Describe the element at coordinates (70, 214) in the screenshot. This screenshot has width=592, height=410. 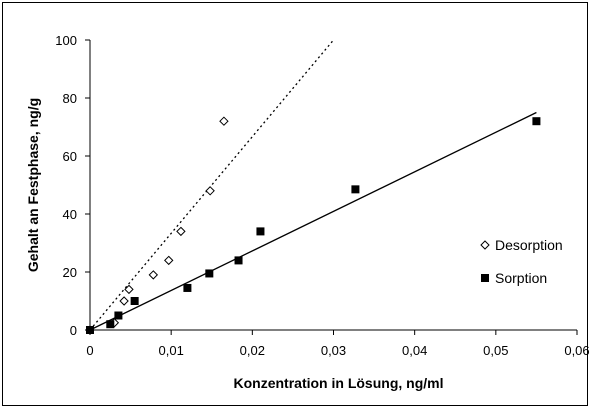
I see `y-tick-label: 40` at that location.